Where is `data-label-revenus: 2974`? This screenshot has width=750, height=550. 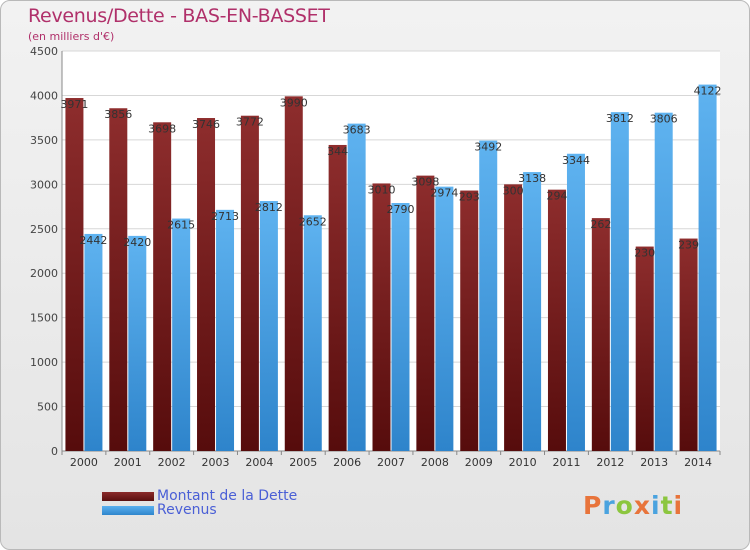
data-label-revenus: 2974 is located at coordinates (444, 193).